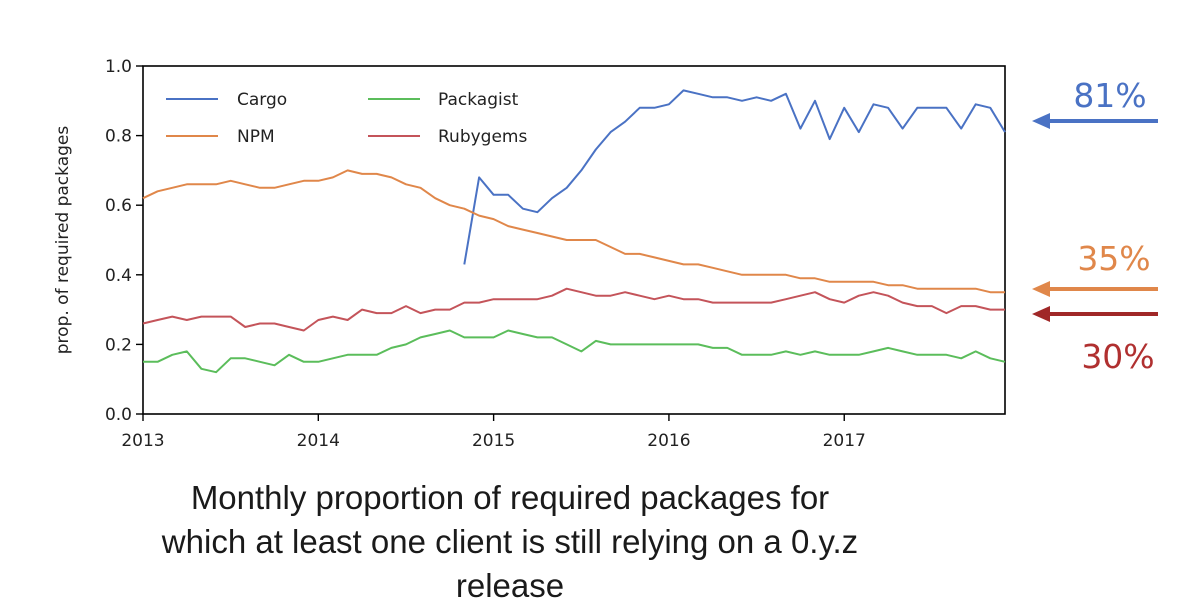  I want to click on legend-label-npm: NPM, so click(256, 137).